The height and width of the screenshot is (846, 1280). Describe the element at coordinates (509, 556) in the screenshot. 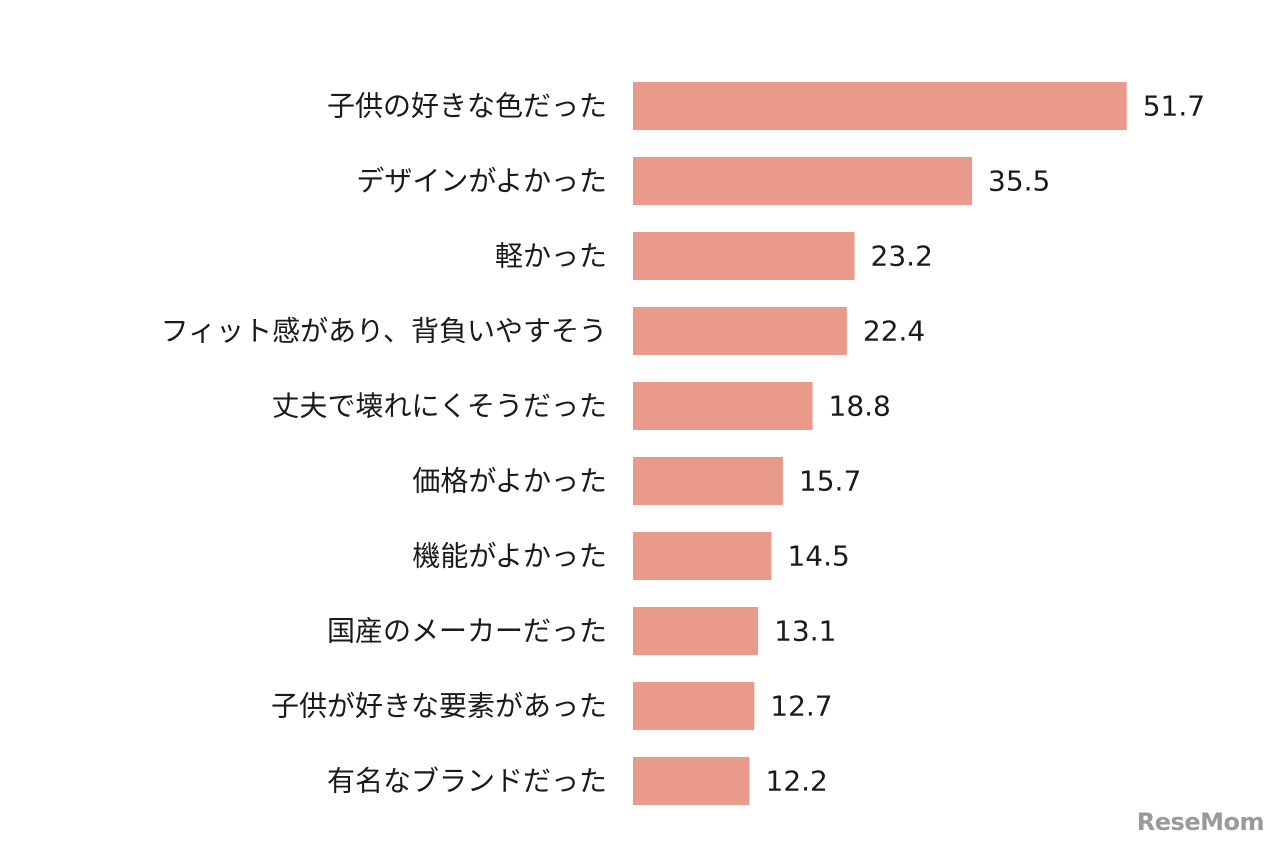

I see `category-label-6: 機能がよかった` at that location.